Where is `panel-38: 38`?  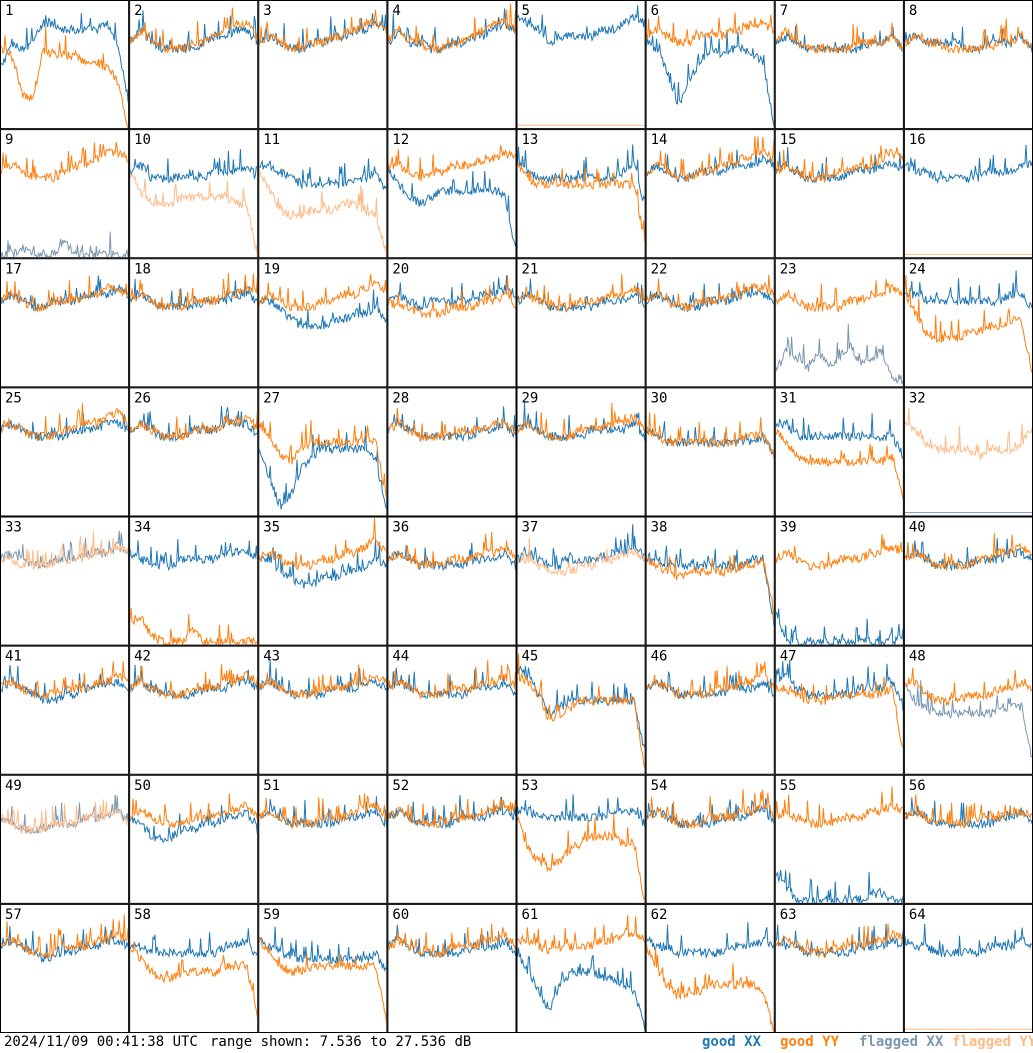
panel-38: 38 is located at coordinates (710, 581).